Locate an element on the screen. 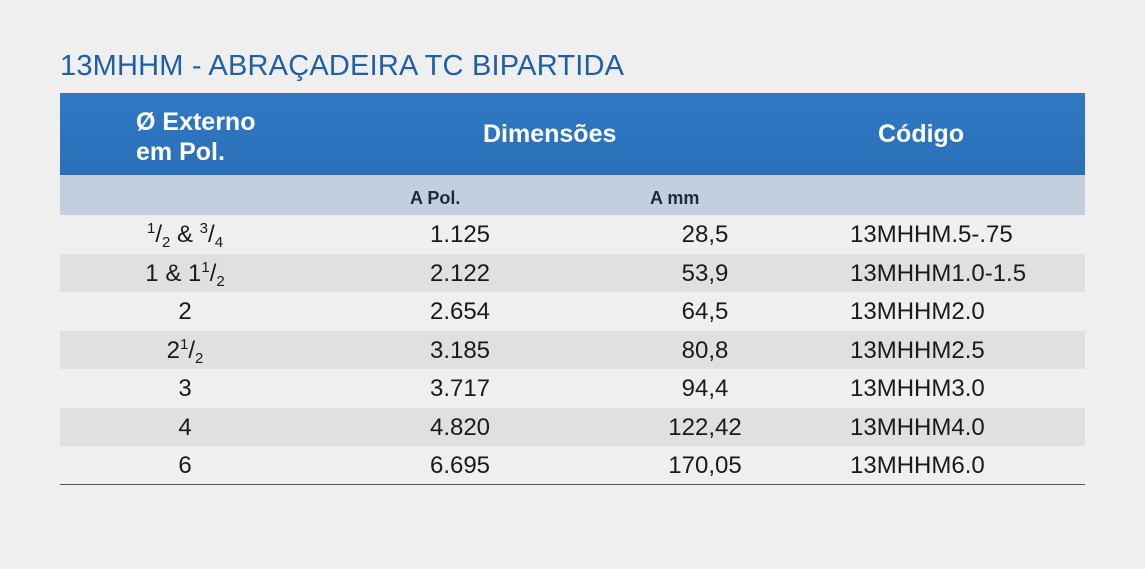  cell-external-diameter: 2 is located at coordinates (185, 311).